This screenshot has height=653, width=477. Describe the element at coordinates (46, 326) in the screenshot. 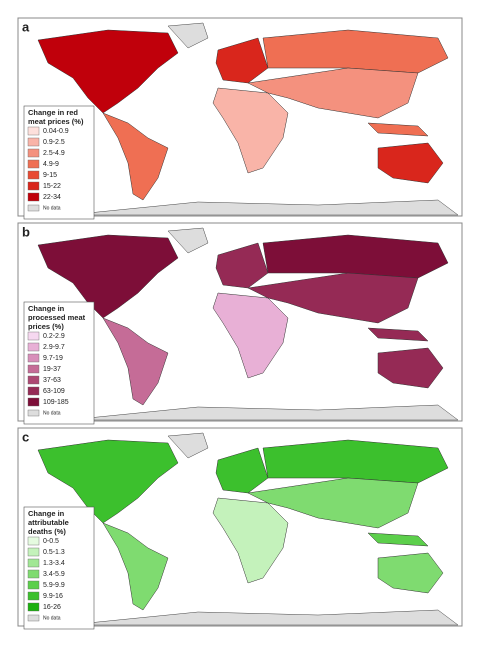

I see `legend-title: prices (%)` at that location.